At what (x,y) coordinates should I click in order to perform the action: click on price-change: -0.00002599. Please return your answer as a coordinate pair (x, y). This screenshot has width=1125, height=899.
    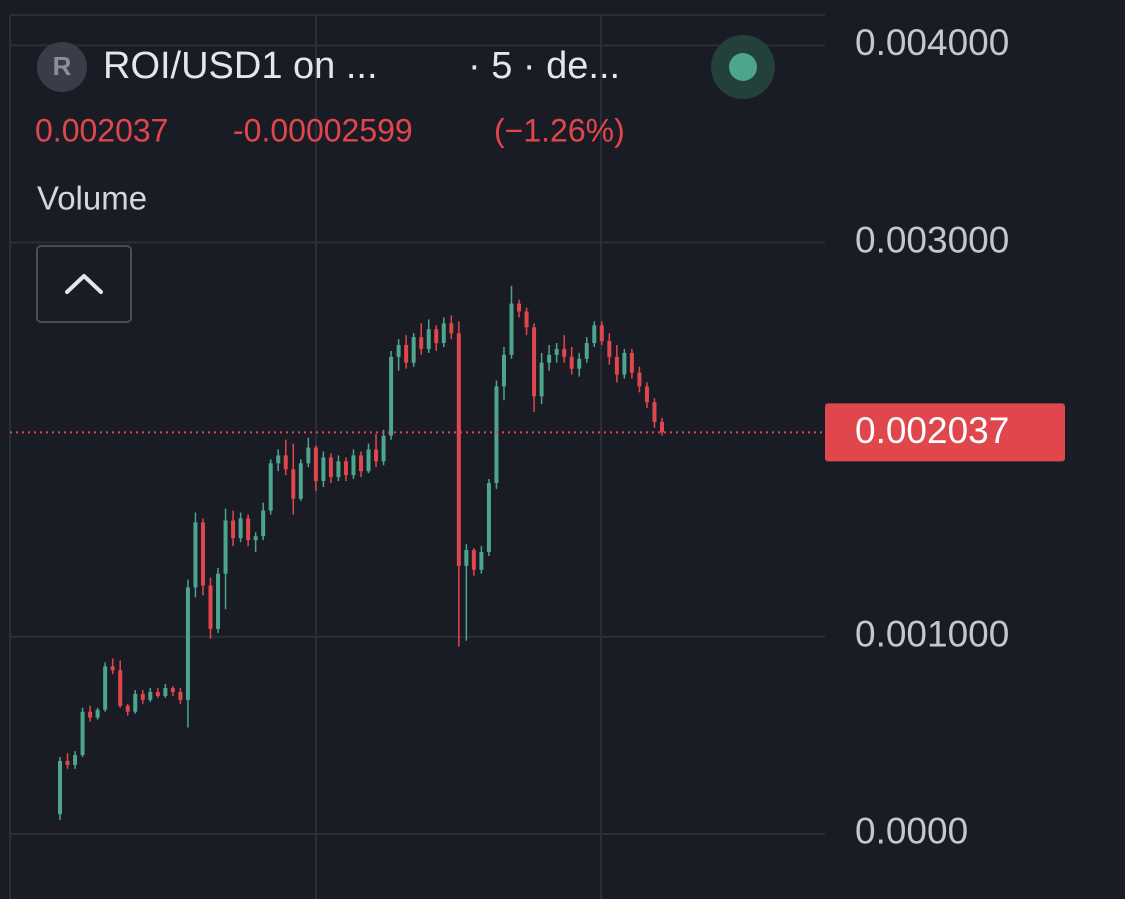
    Looking at the image, I should click on (323, 130).